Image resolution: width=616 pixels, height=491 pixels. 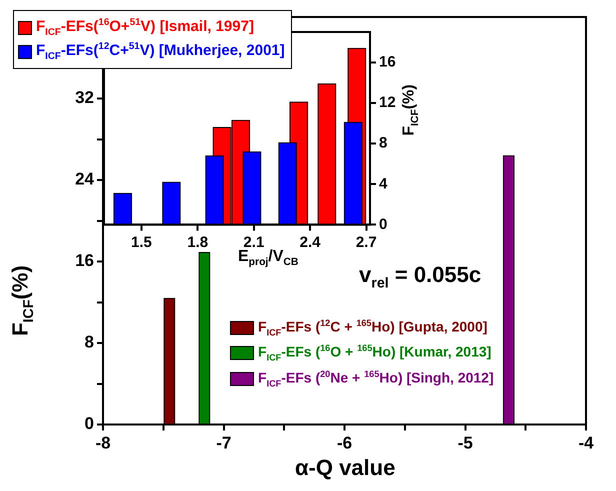 I want to click on annotation: v$_{rel}$ = 0.055c, so click(x=420, y=277).